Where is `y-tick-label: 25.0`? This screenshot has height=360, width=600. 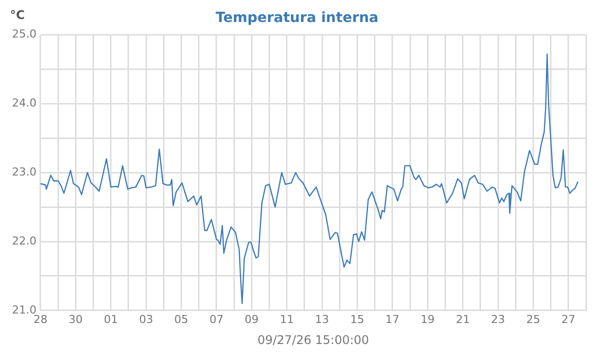
y-tick-label: 25.0 is located at coordinates (24, 34).